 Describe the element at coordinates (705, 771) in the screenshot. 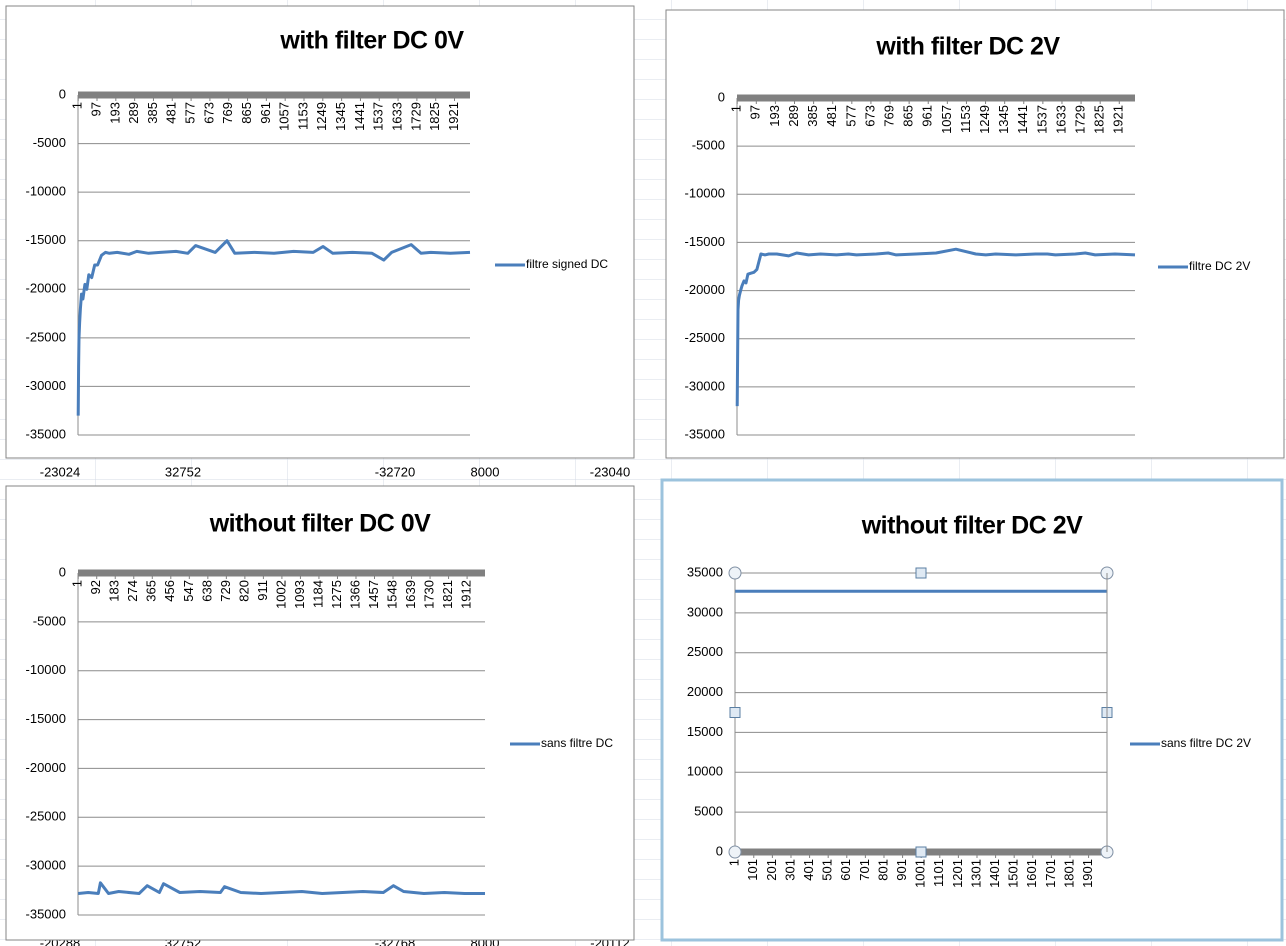

I see `y-tick-label: 10000` at that location.